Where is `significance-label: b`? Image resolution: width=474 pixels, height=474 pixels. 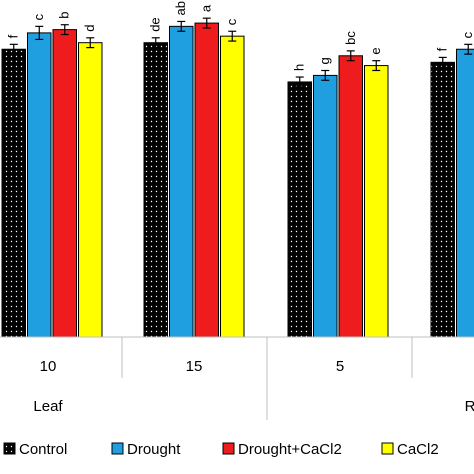
significance-label: b is located at coordinates (64, 14).